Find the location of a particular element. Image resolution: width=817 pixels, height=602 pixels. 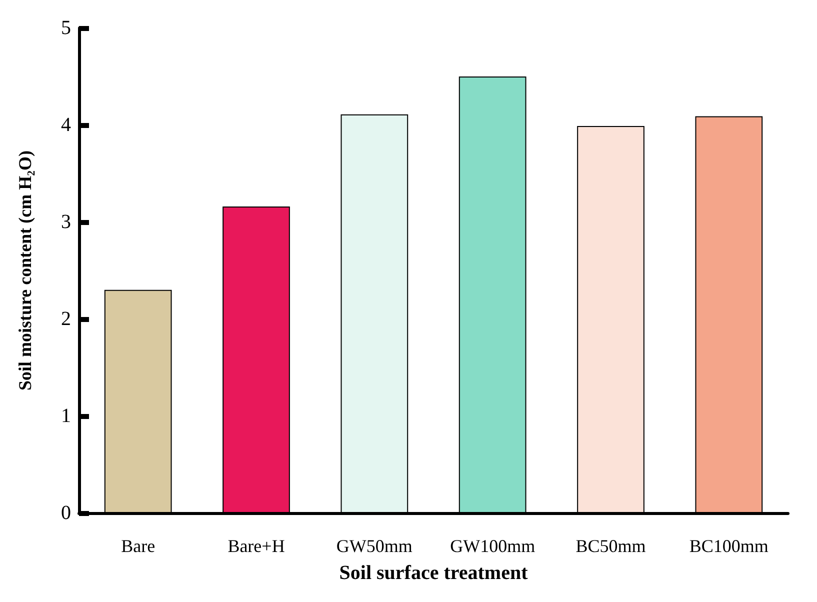

y-tick-label: 5 is located at coordinates (66, 28).